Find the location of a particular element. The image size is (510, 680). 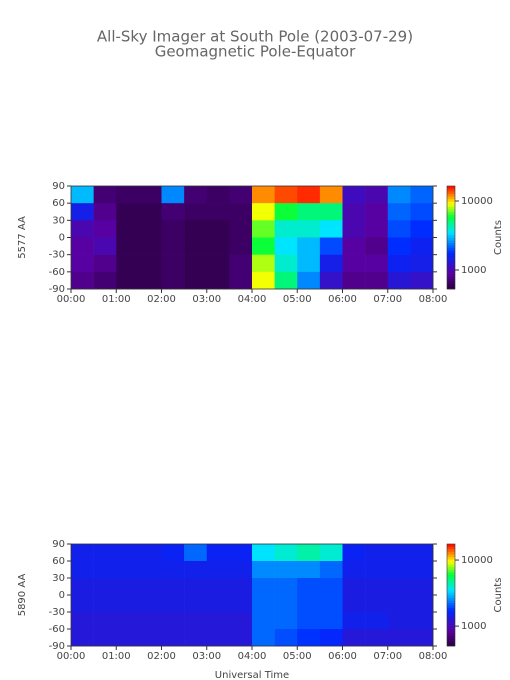

x-tick-label: 07:00 is located at coordinates (387, 656).